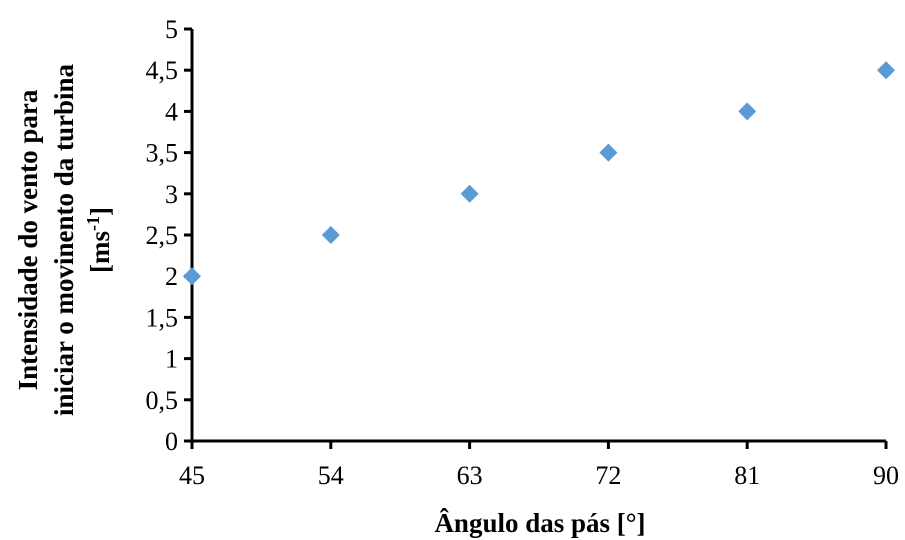  What do you see at coordinates (539, 523) in the screenshot?
I see `x-axis-title: Ângulo das pás [°]` at bounding box center [539, 523].